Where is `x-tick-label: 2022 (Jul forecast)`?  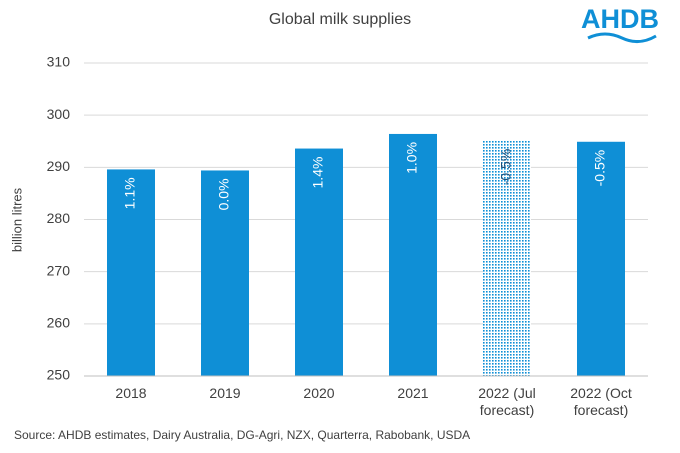 x-tick-label: 2022 (Jul forecast) is located at coordinates (507, 401).